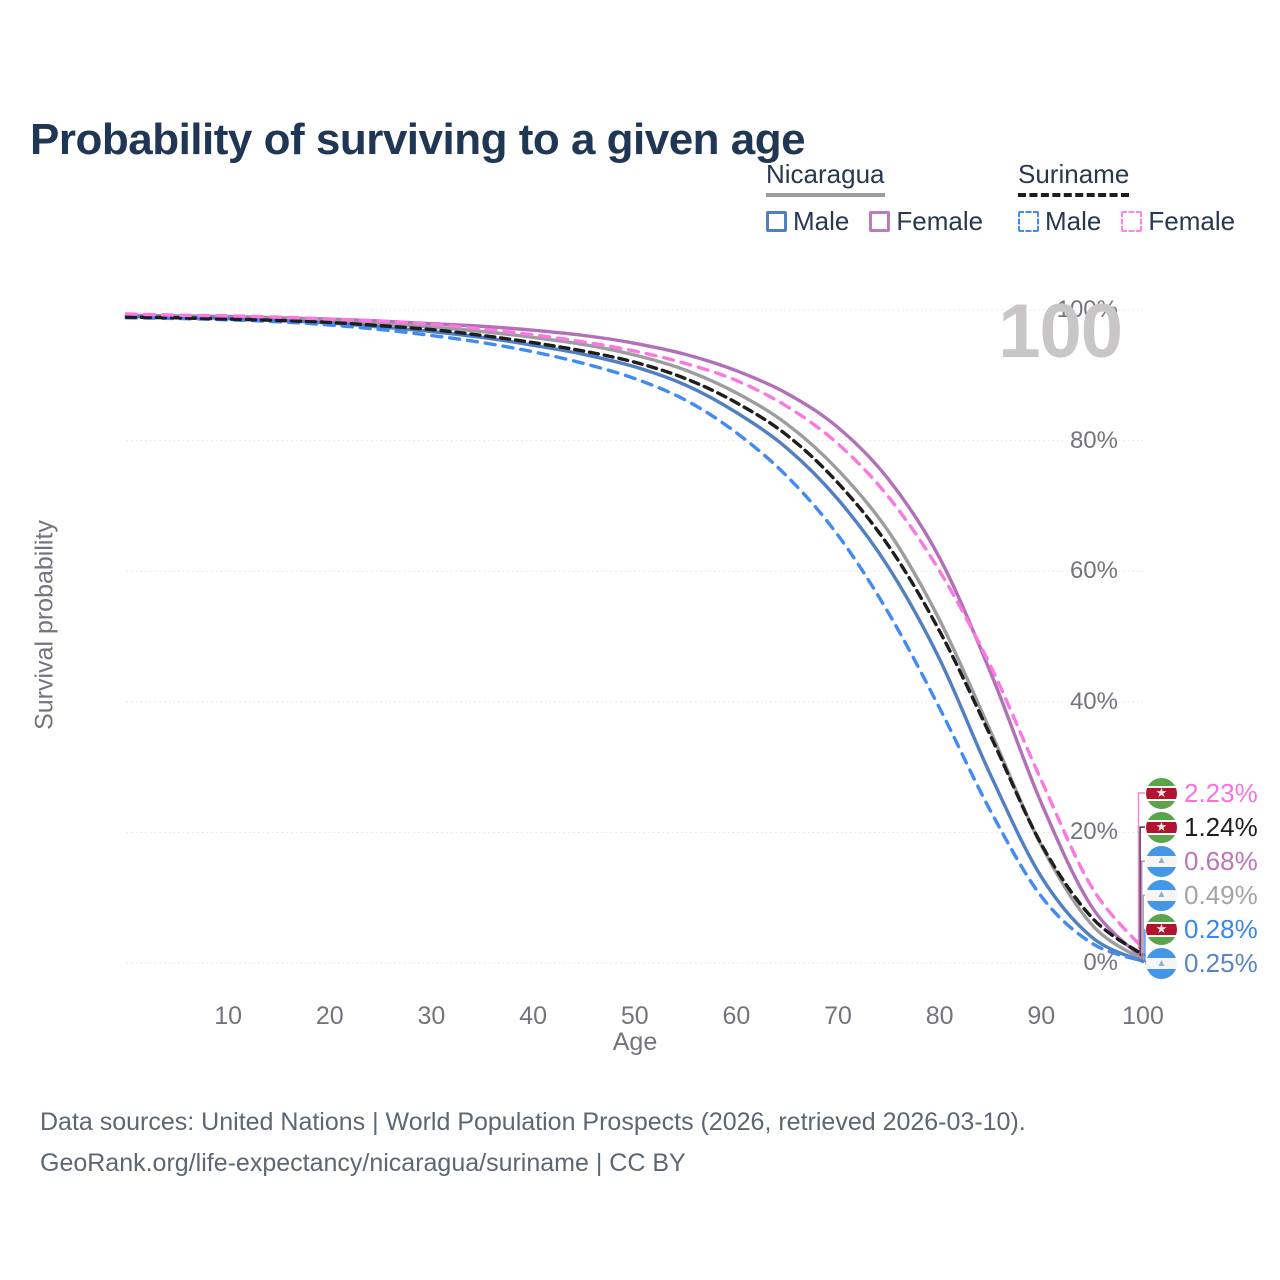 The height and width of the screenshot is (1280, 1280). What do you see at coordinates (1143, 1016) in the screenshot?
I see `x-tick-label: 100` at bounding box center [1143, 1016].